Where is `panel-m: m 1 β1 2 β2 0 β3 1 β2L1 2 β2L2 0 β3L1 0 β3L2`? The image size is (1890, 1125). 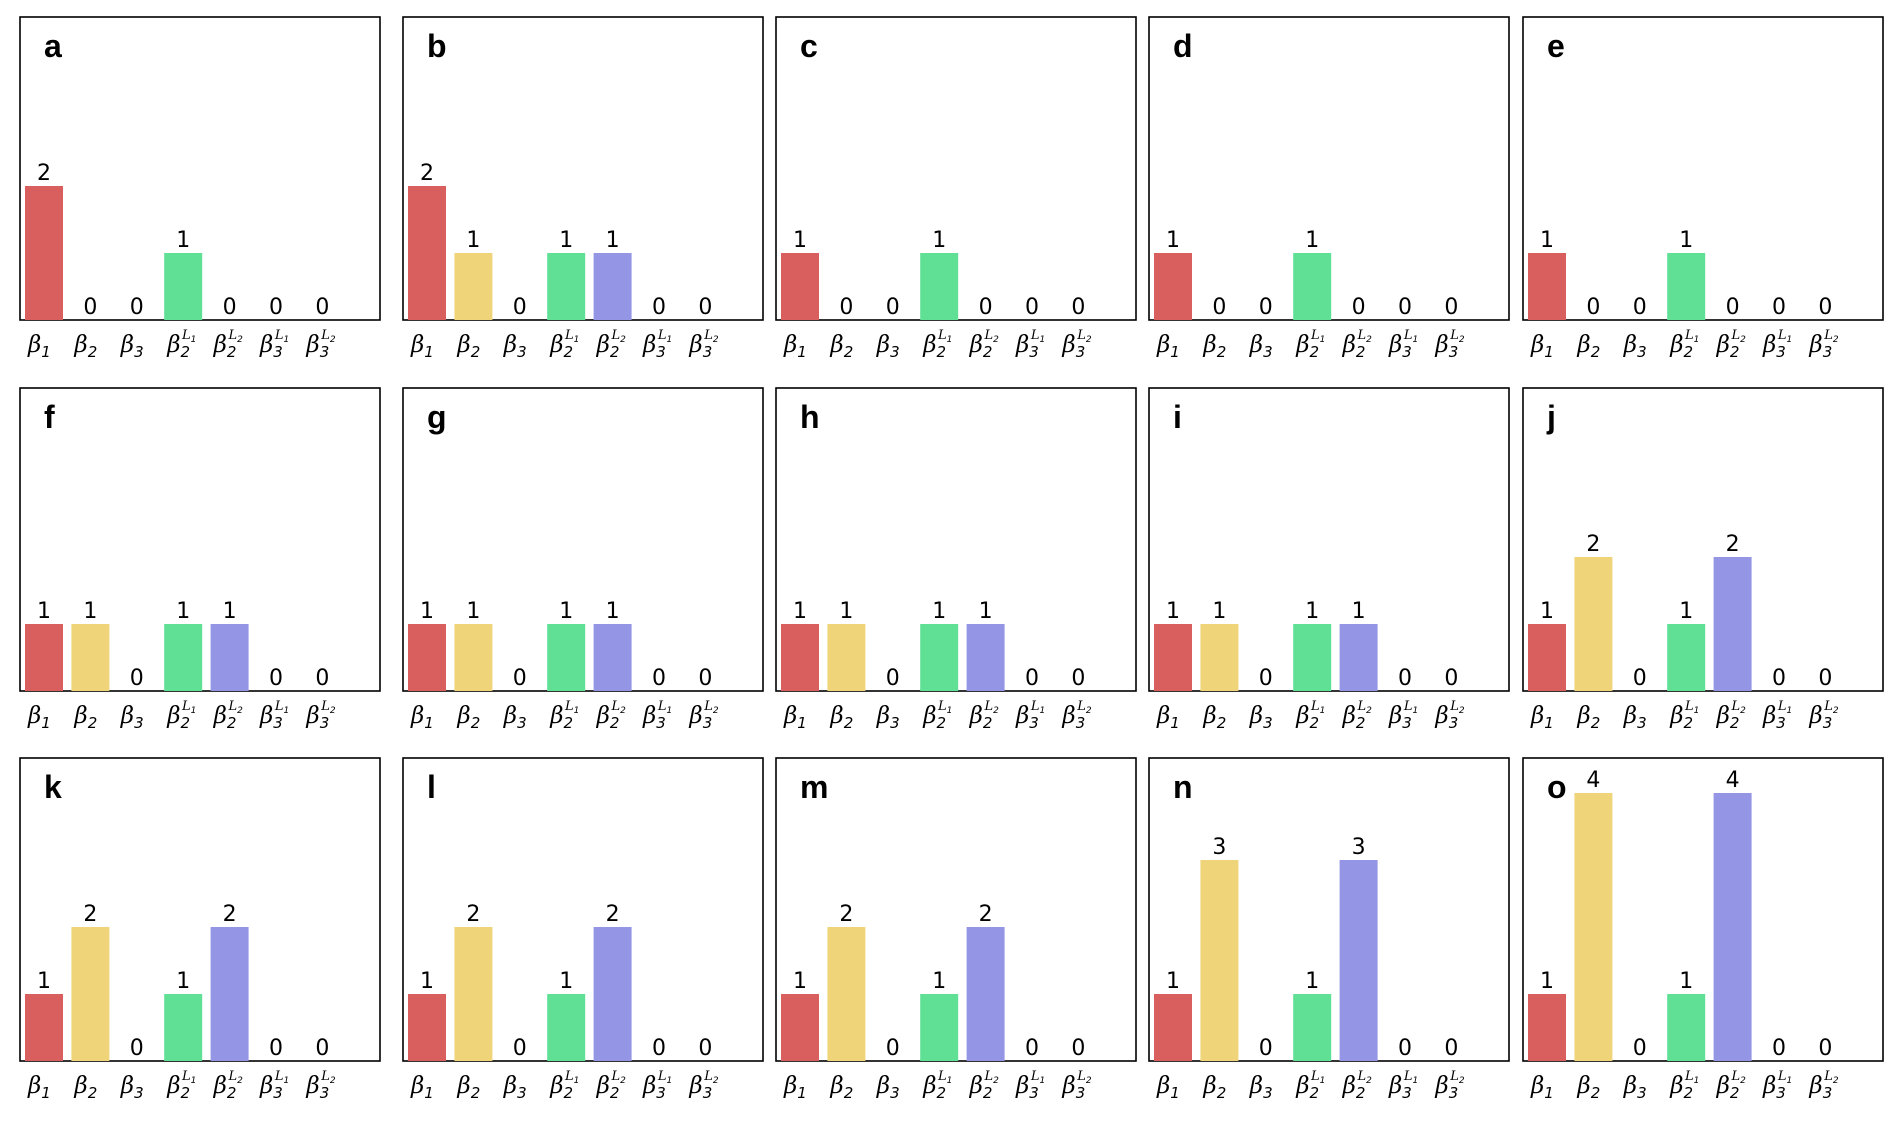 panel-m: m 1 β1 2 β2 0 β3 1 β2L1 2 β2L2 0 β3L1 0 β3L2 is located at coordinates (956, 929).